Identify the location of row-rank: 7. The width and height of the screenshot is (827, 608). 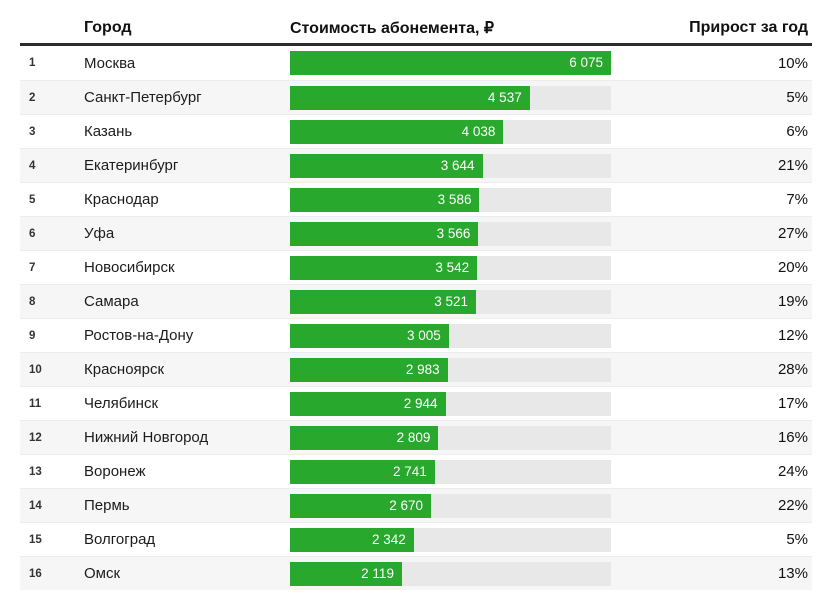
(32, 267).